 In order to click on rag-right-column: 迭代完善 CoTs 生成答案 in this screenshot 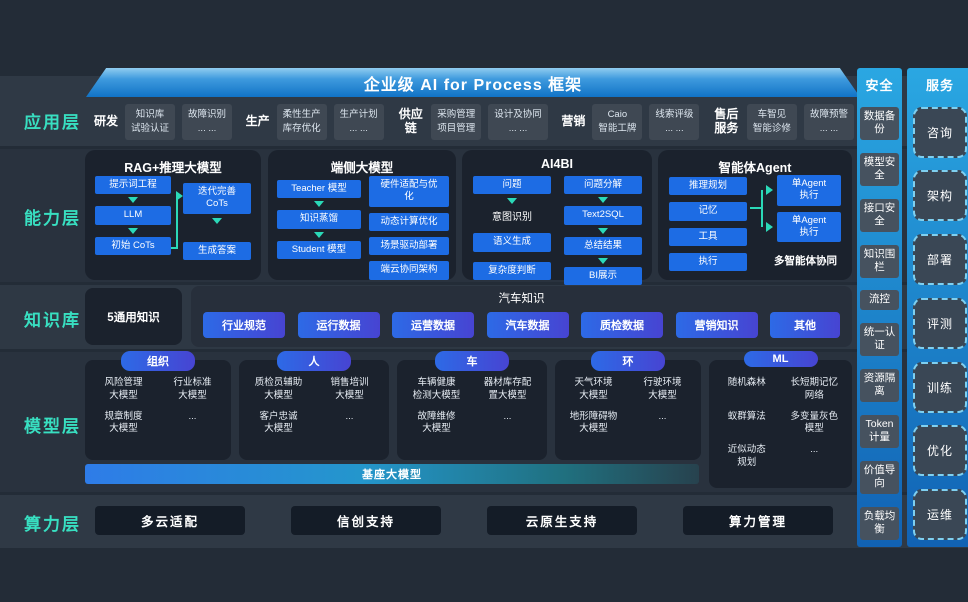, I will do `click(217, 222)`.